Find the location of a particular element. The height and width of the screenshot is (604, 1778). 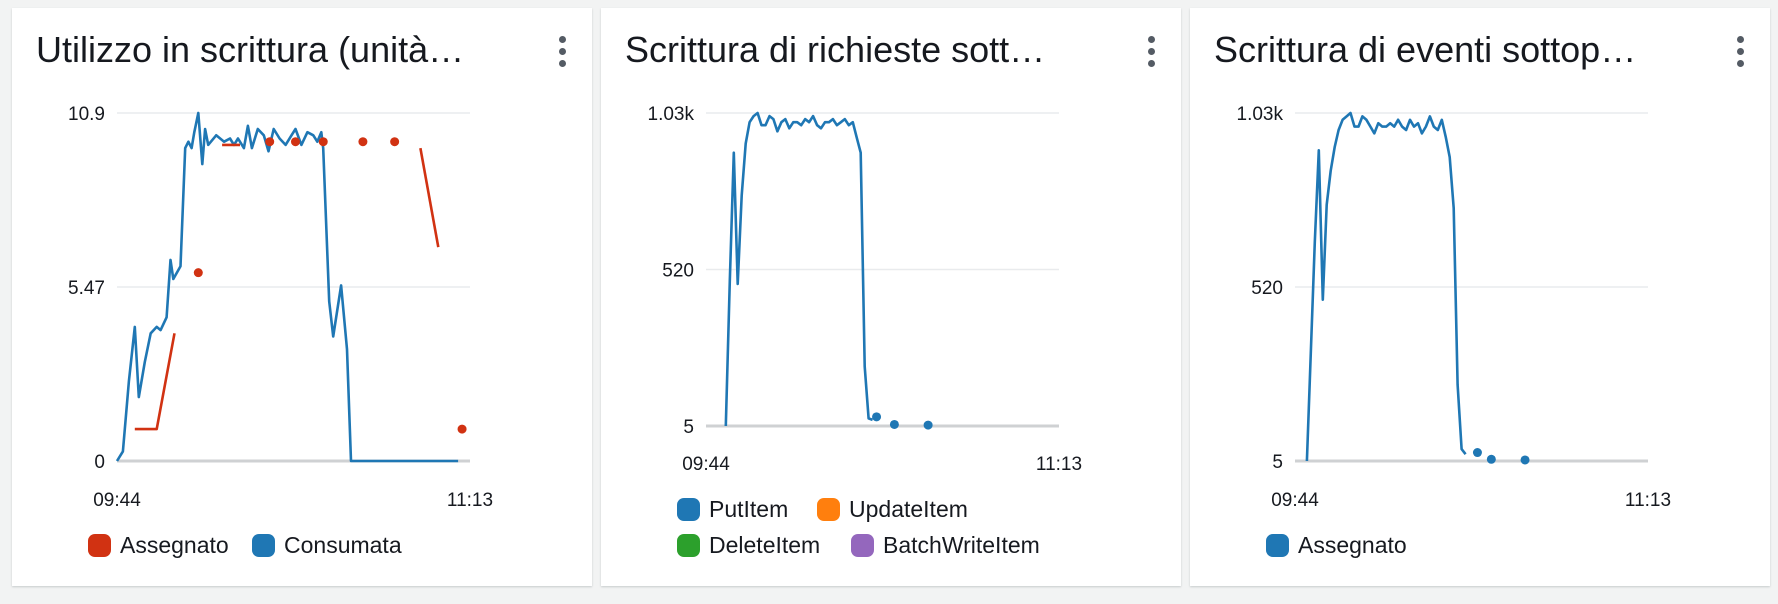

legend-item-batchwriteitem: BatchWriteItem is located at coordinates (945, 545).